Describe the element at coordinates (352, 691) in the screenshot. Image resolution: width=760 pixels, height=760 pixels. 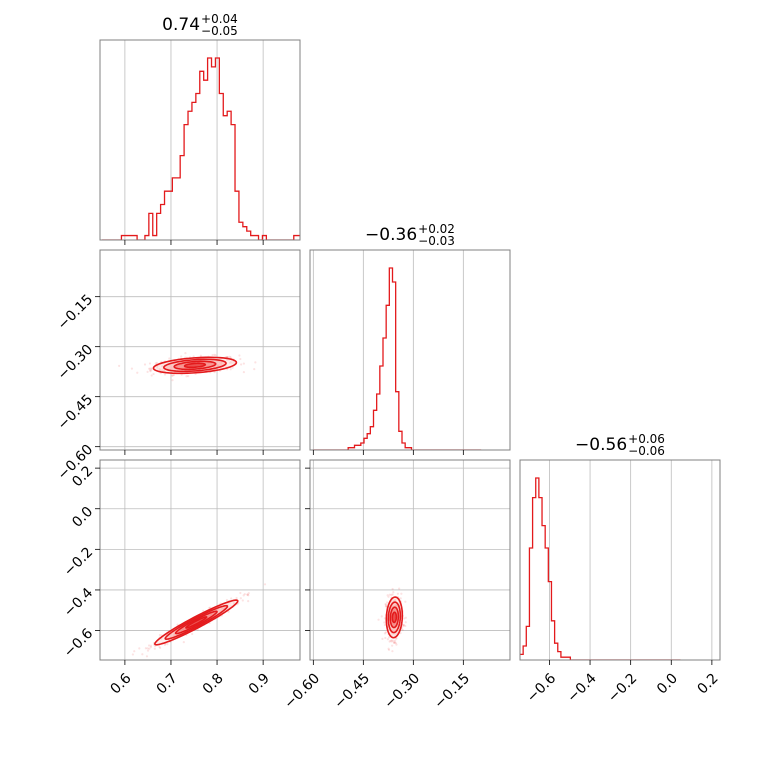
I see `x-tick-label: −0.45` at that location.